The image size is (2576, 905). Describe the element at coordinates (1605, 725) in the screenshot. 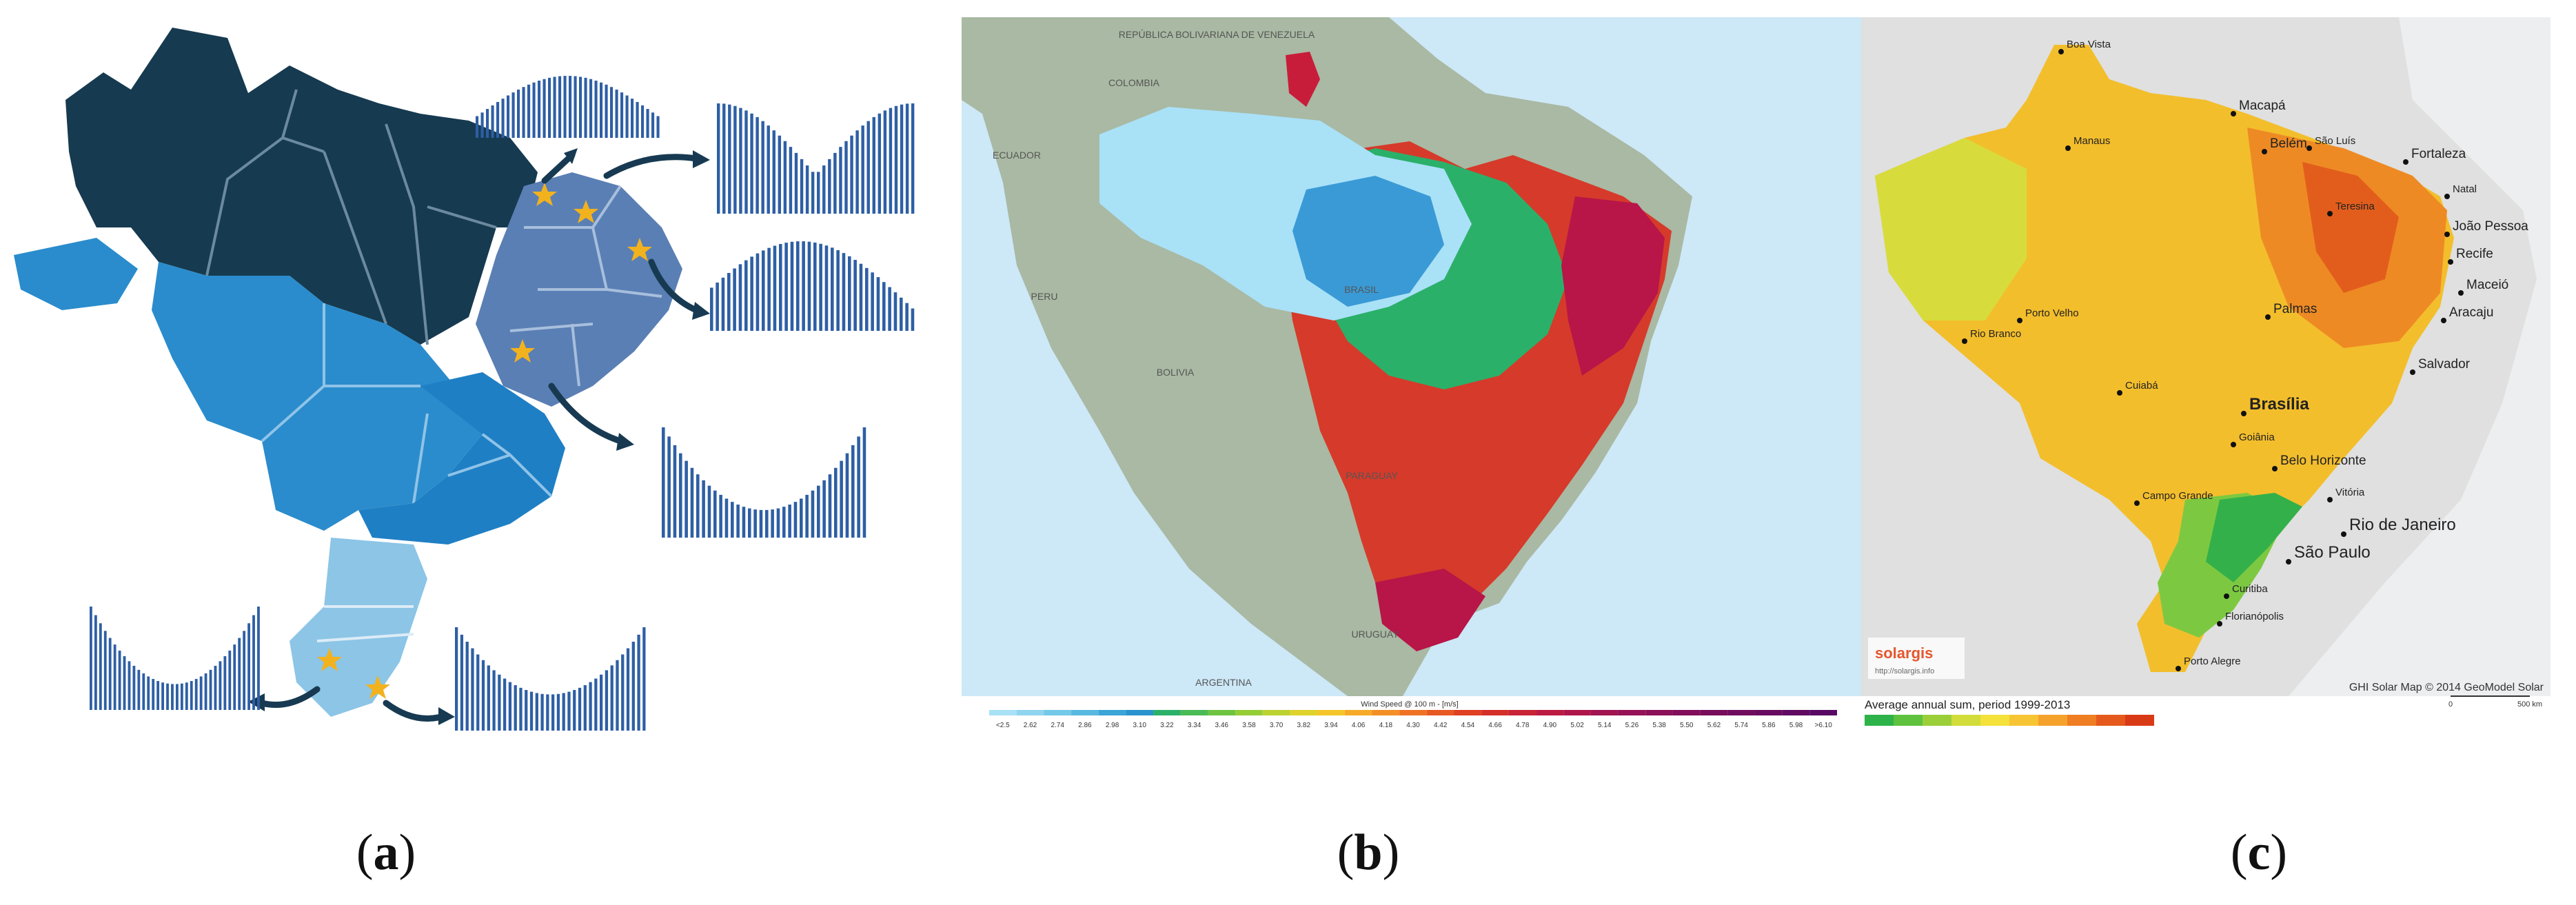

I see `wind-legend-label: 5.14` at that location.